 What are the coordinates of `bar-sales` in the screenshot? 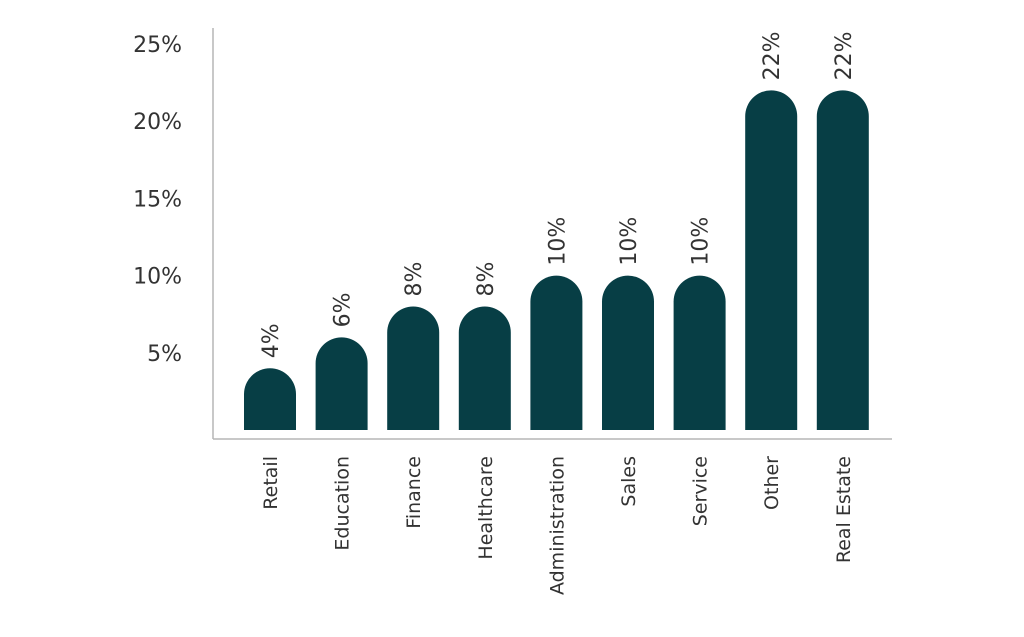 It's located at (628, 352).